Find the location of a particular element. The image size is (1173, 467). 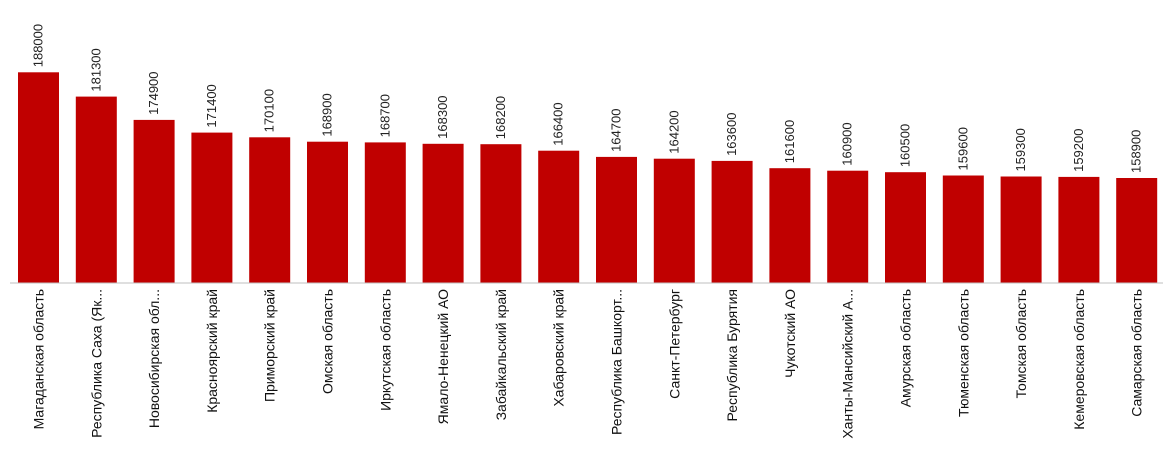

category-label: Забайкальский край is located at coordinates (501, 354).